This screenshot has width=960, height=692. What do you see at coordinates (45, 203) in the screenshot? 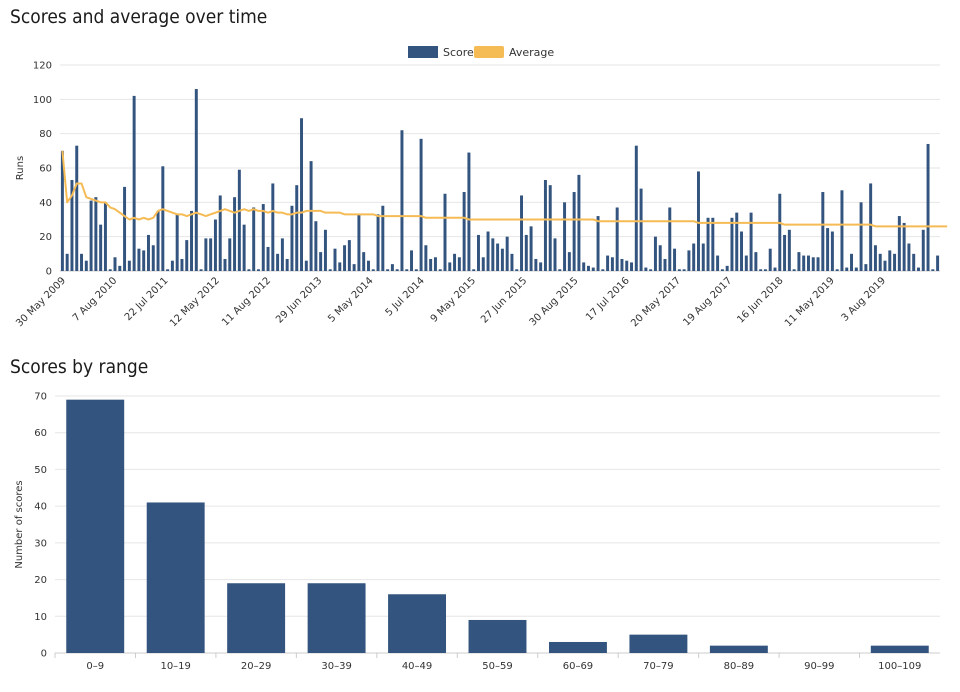
I see `y-tick-label: 40` at bounding box center [45, 203].